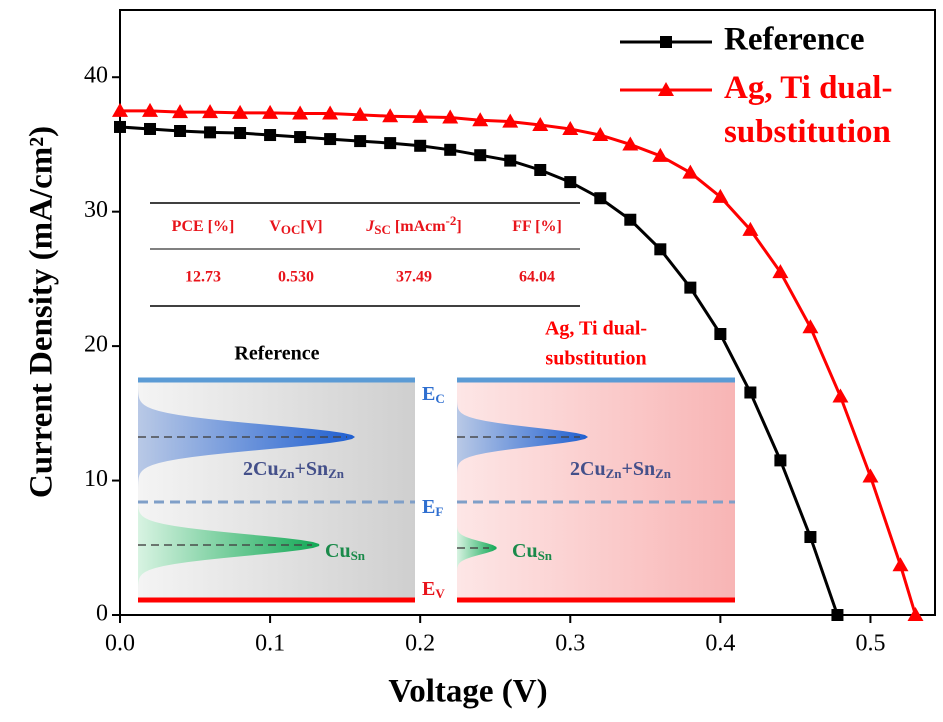 The width and height of the screenshot is (943, 722). Describe the element at coordinates (420, 644) in the screenshot. I see `x-tick-label: 0.2` at that location.